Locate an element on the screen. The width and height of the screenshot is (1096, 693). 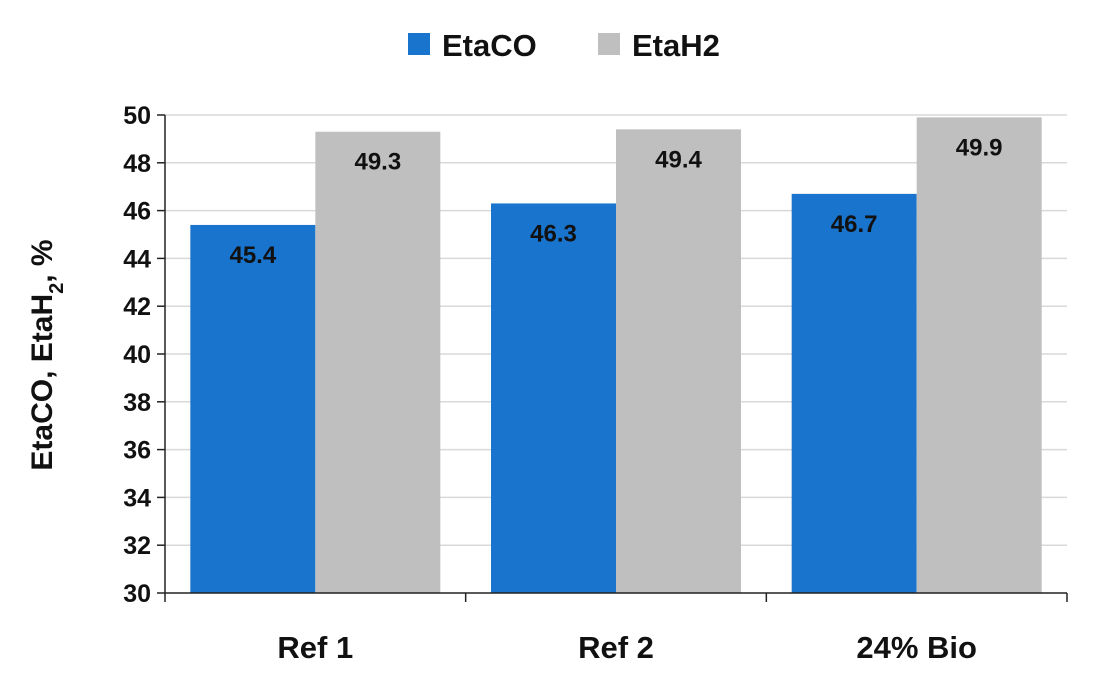
y-tick-label: 34 is located at coordinates (137, 498).